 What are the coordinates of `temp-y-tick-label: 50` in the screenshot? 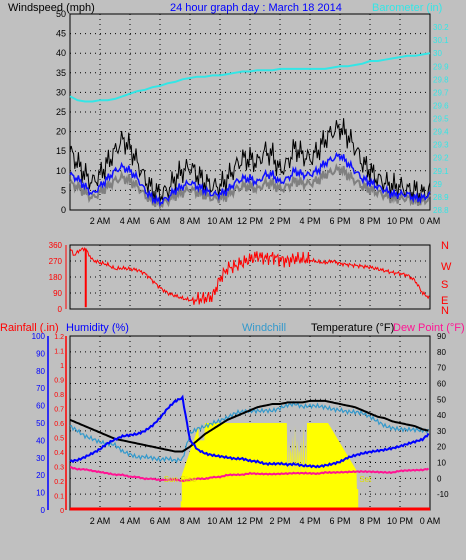 It's located at (441, 399).